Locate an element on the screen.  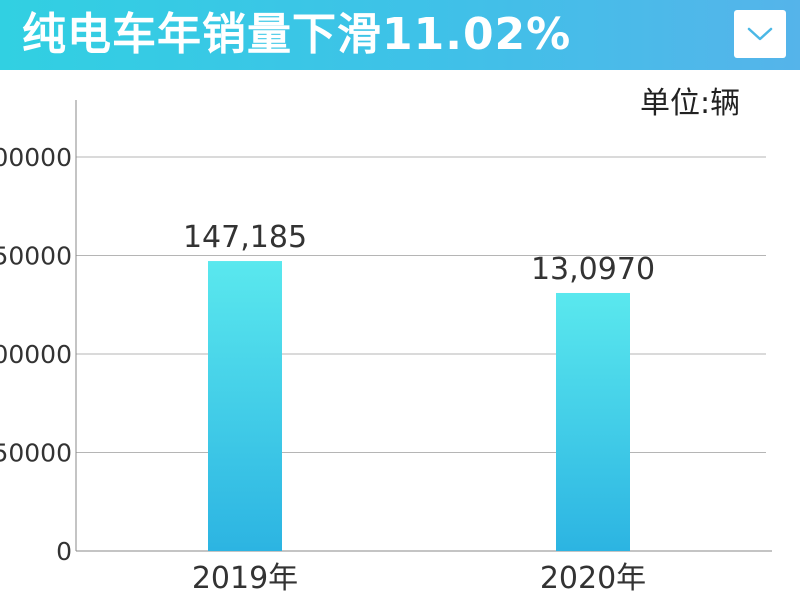
unit-label: 单位:辆 is located at coordinates (690, 103).